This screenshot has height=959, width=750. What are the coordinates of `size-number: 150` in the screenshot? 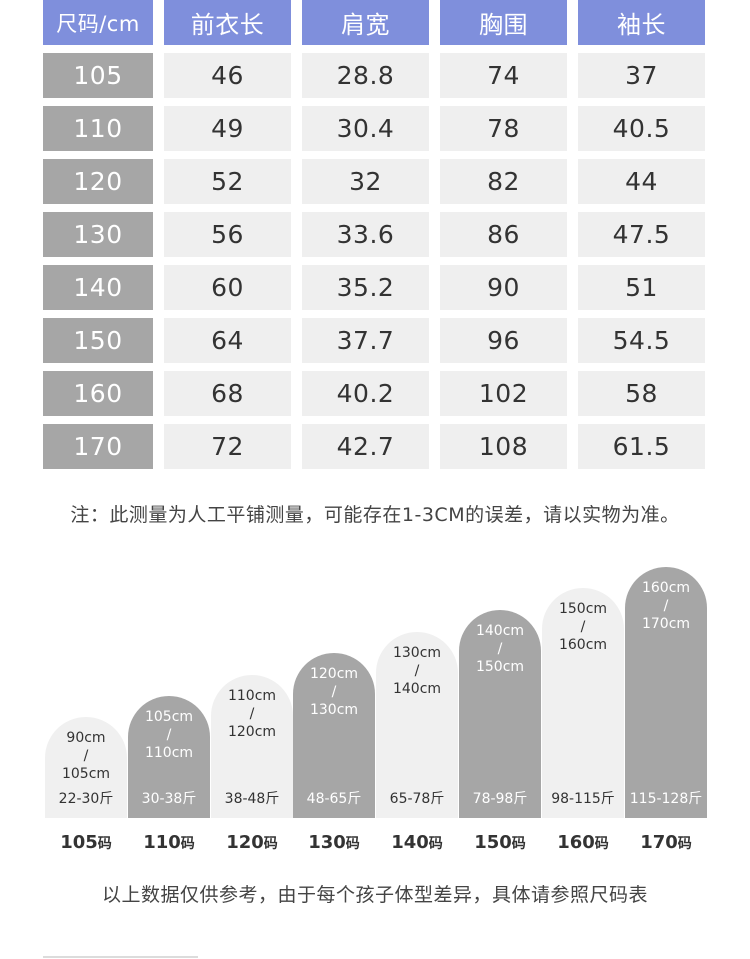 It's located at (493, 842).